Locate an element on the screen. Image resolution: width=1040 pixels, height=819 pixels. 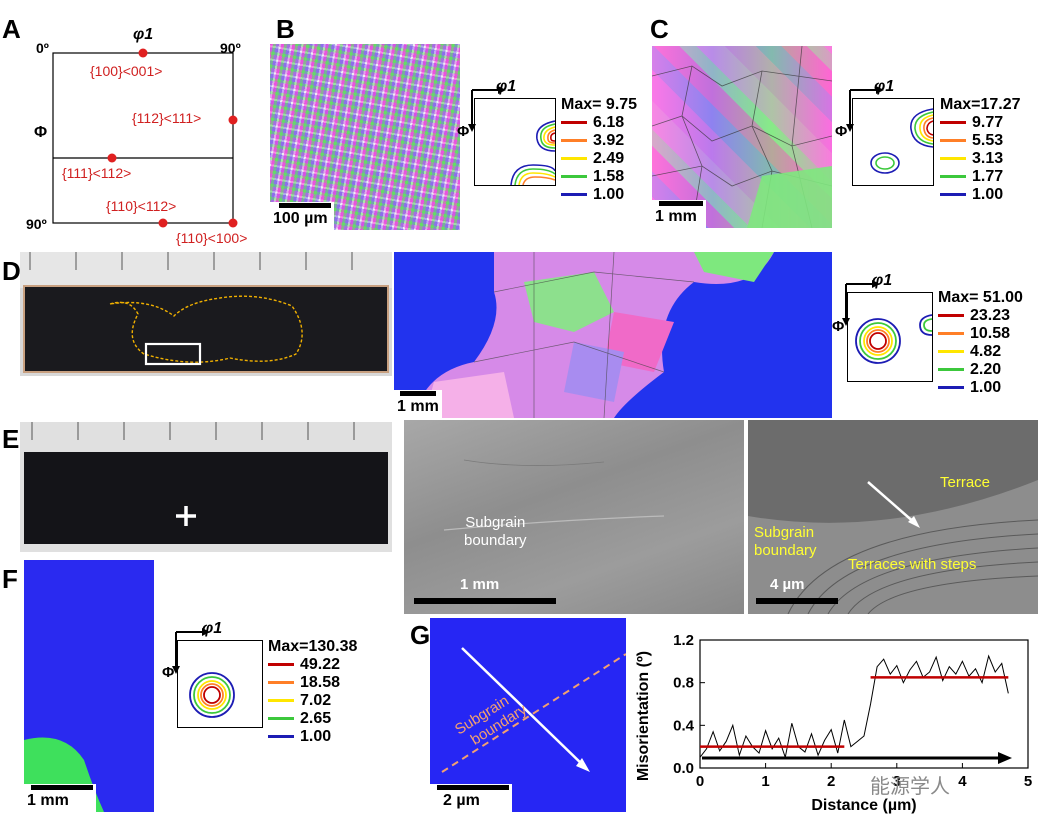
panel-f-scale-label: 1 mm is located at coordinates (48, 800).